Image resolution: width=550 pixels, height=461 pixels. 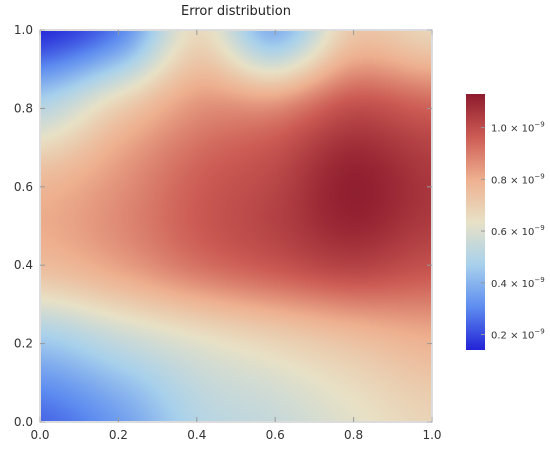 I want to click on x-tick-label: 0.8, so click(x=353, y=435).